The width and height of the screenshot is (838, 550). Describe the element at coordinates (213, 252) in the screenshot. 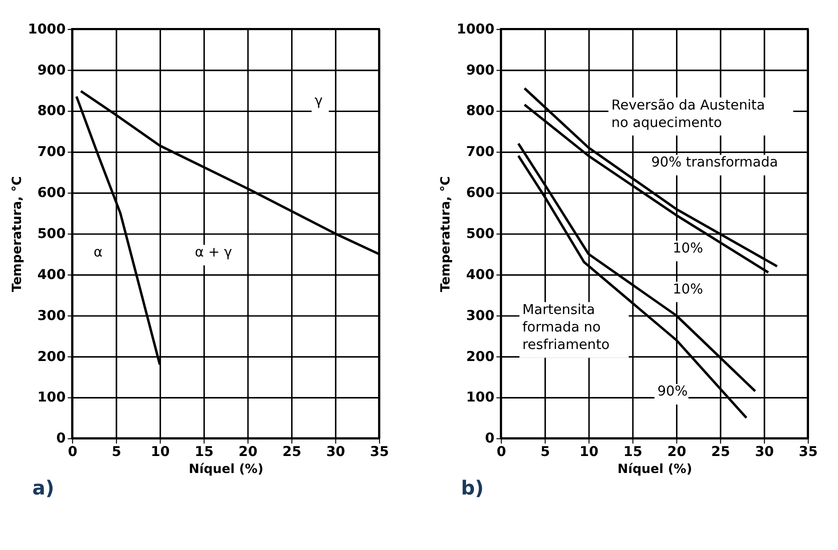

I see `annotation: α + γ` at that location.